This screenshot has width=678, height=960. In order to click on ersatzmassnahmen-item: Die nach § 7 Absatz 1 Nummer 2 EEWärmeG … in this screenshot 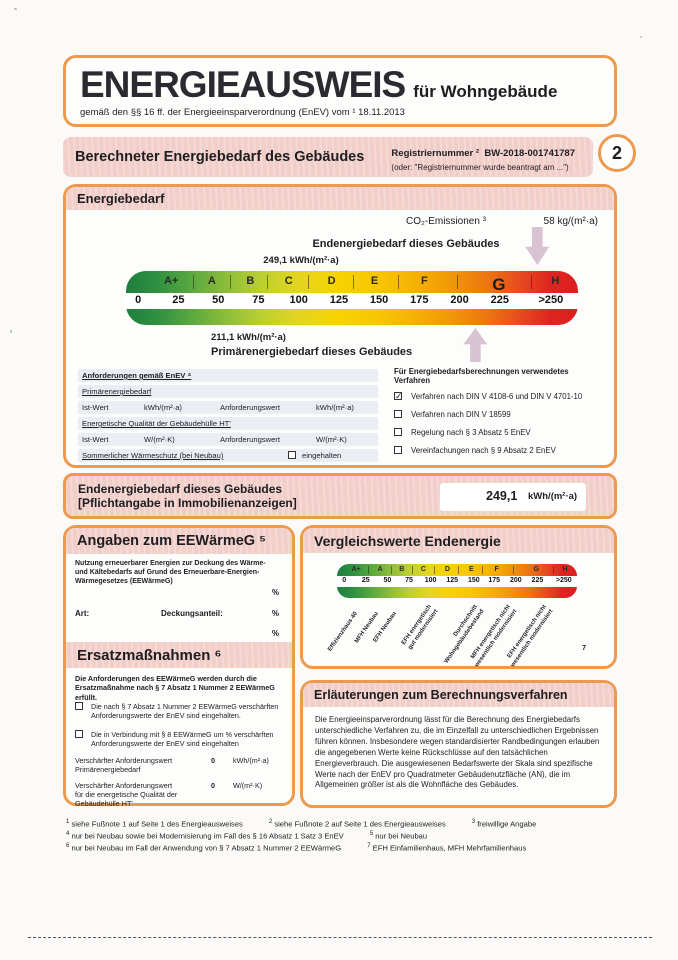, I will do `click(181, 711)`.